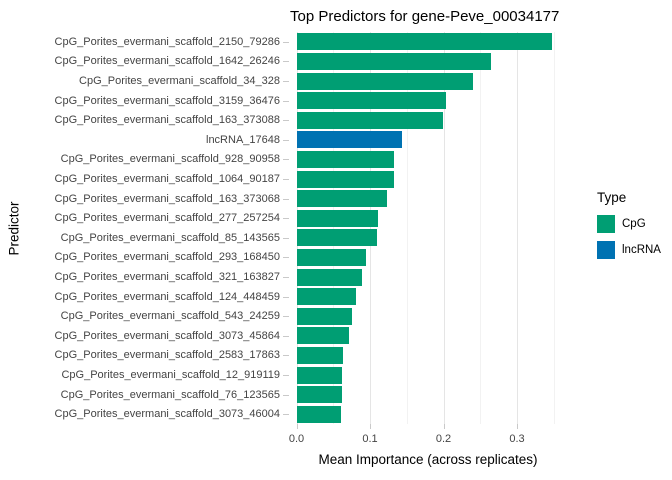 This screenshot has height=480, width=672. Describe the element at coordinates (167, 198) in the screenshot. I see `y-axis-label: CpG_Porites_evermani_scaffold_163_373068` at that location.